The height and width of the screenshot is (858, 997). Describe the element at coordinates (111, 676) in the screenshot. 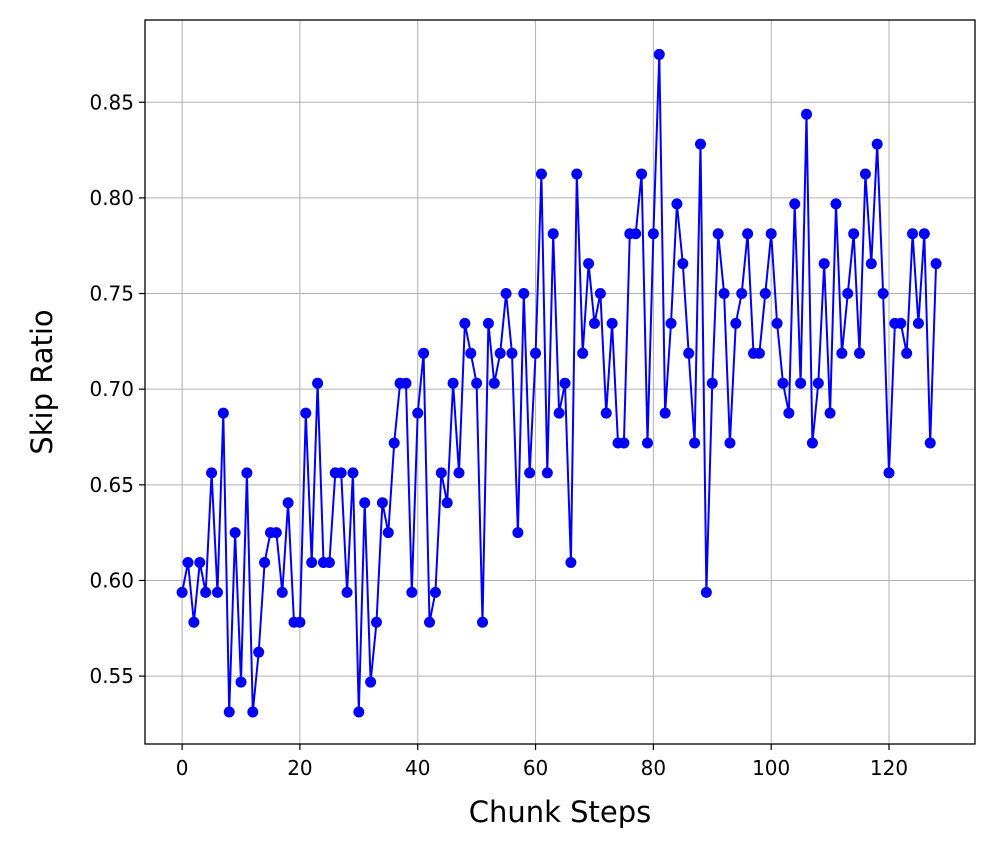

I see `y-tick-label: 0.55` at that location.